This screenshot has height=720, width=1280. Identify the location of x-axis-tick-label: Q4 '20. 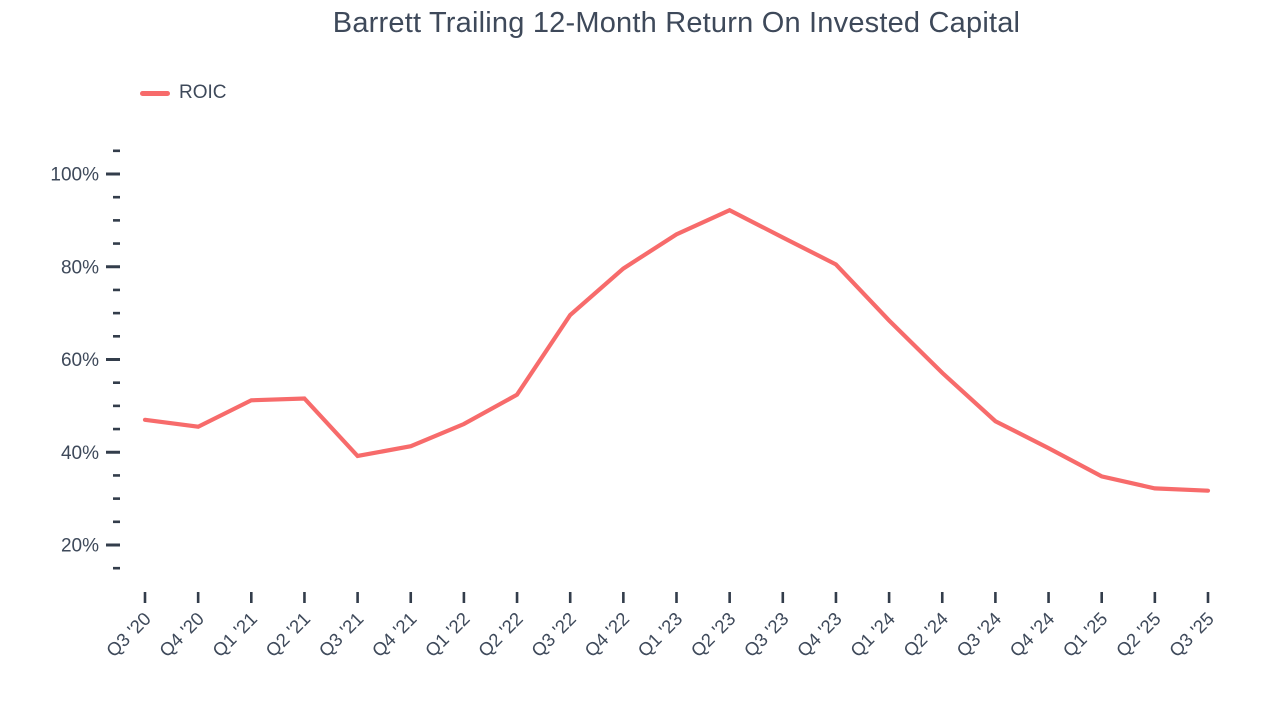
(181, 634).